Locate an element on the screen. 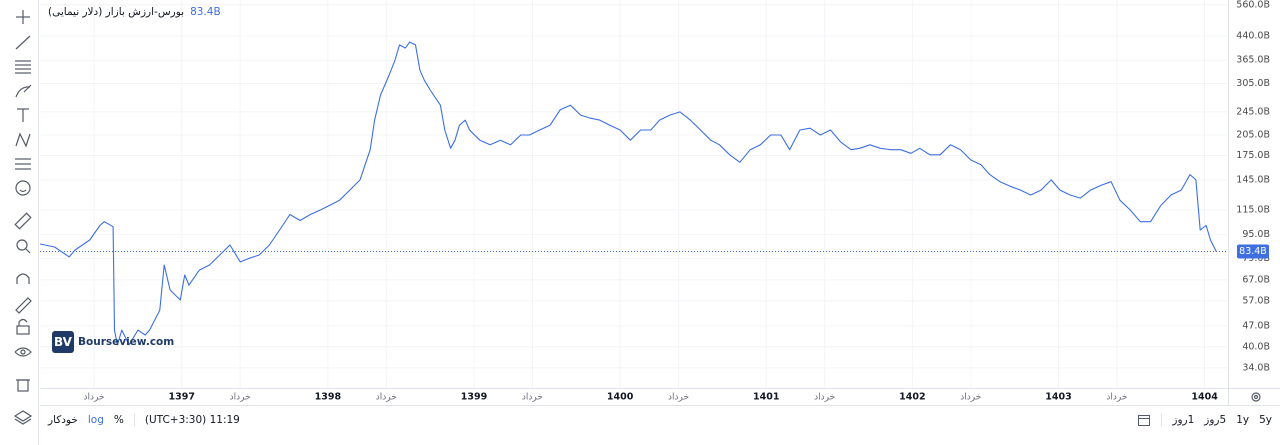 Image resolution: width=1280 pixels, height=445 pixels. y-tick-label: 34.0B is located at coordinates (1256, 367).